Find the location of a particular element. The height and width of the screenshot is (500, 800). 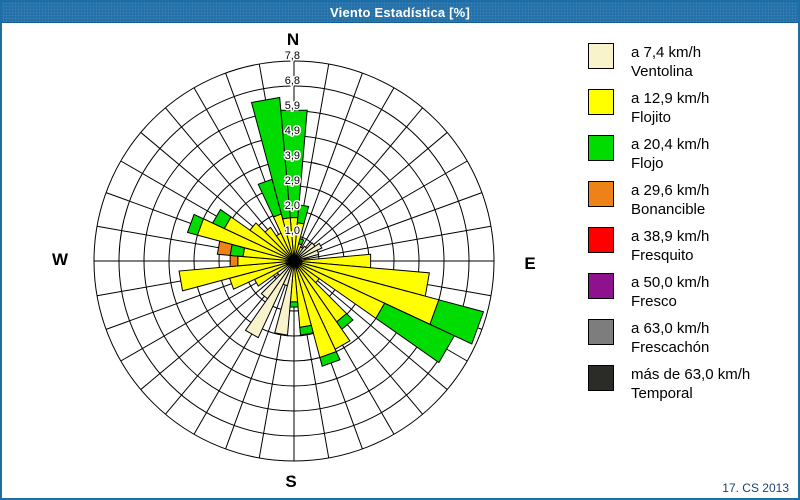

legend-label: a 29,6 km/h Bonancible is located at coordinates (670, 200).